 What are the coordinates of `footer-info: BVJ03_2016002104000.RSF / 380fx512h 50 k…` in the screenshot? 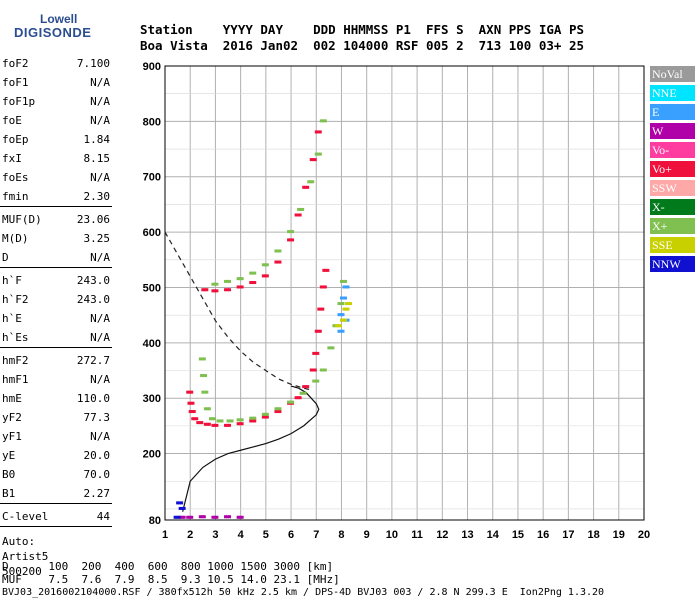 It's located at (303, 592).